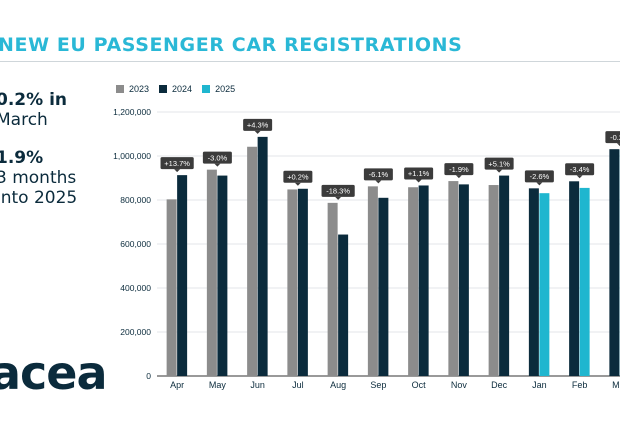 The height and width of the screenshot is (427, 620). Describe the element at coordinates (182, 89) in the screenshot. I see `legend-label-2024: 2024` at that location.